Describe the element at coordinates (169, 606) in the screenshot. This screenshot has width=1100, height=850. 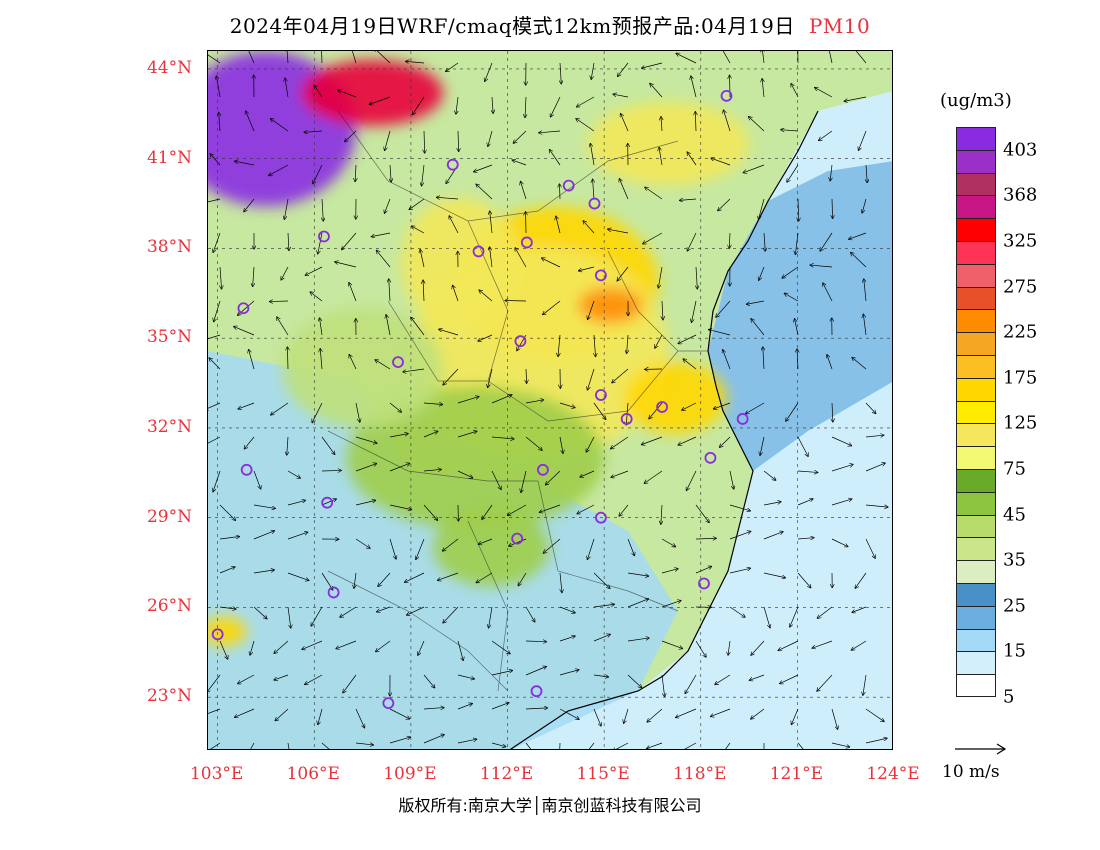
I see `lat-label: 26°N` at that location.